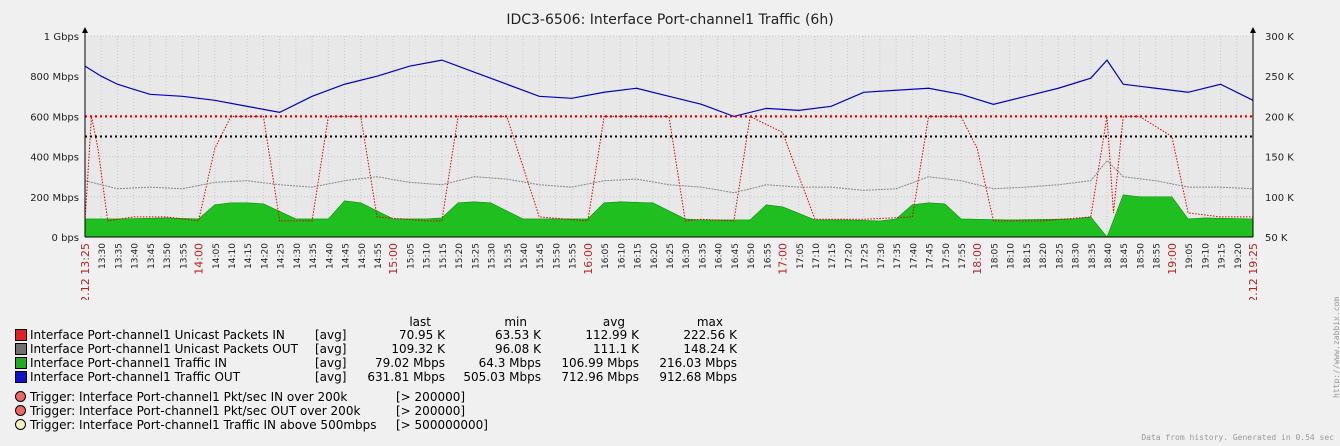 This screenshot has width=1340, height=446. Describe the element at coordinates (615, 349) in the screenshot. I see `legend-item-avg: 111.1 K` at that location.